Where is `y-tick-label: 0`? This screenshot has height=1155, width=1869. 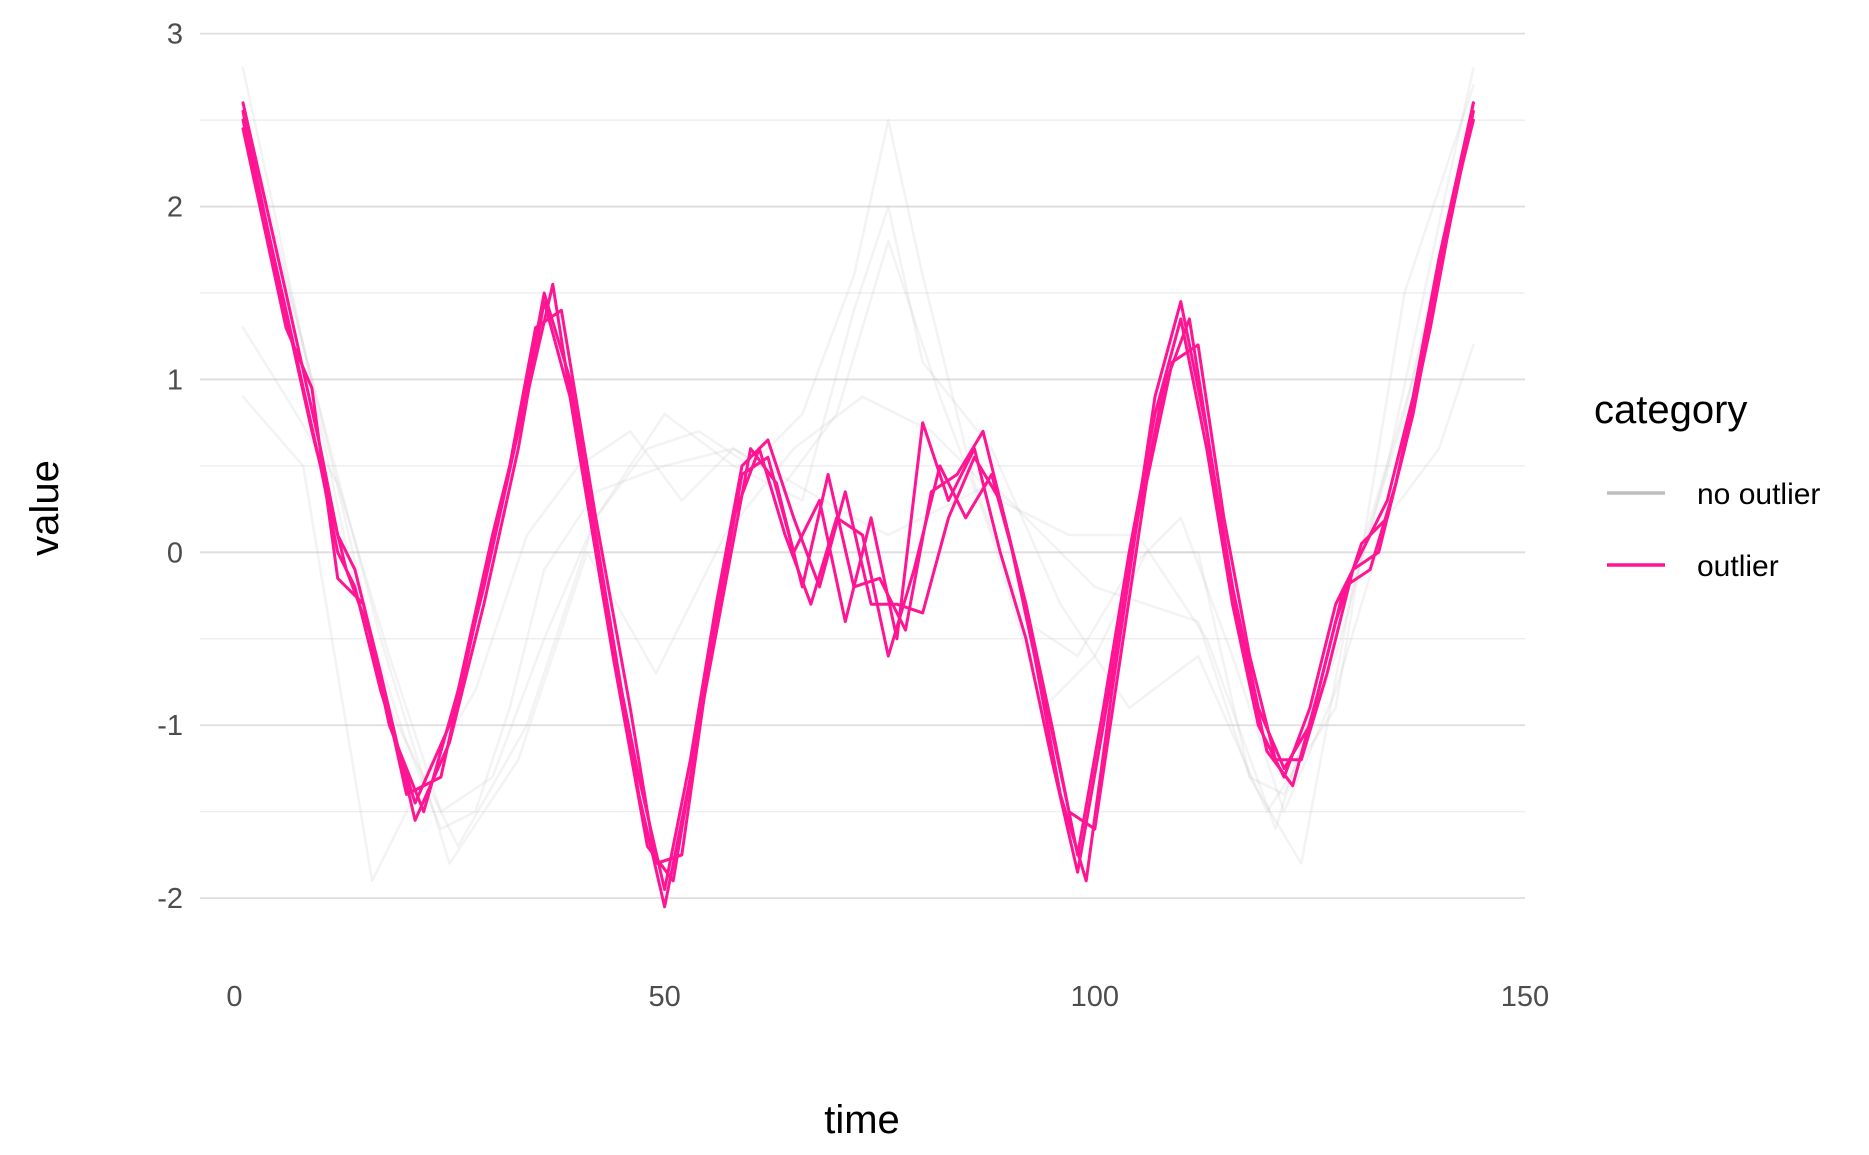 y-tick-label: 0 is located at coordinates (175, 553).